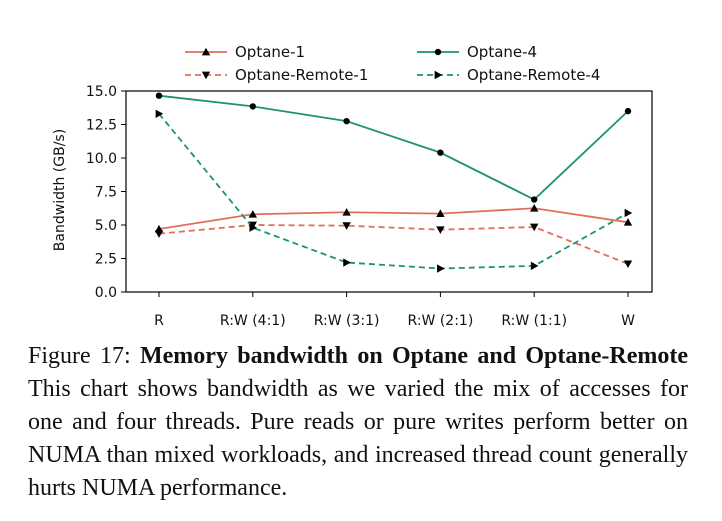  Describe the element at coordinates (101, 159) in the screenshot. I see `y-tick-label: 10.0` at that location.